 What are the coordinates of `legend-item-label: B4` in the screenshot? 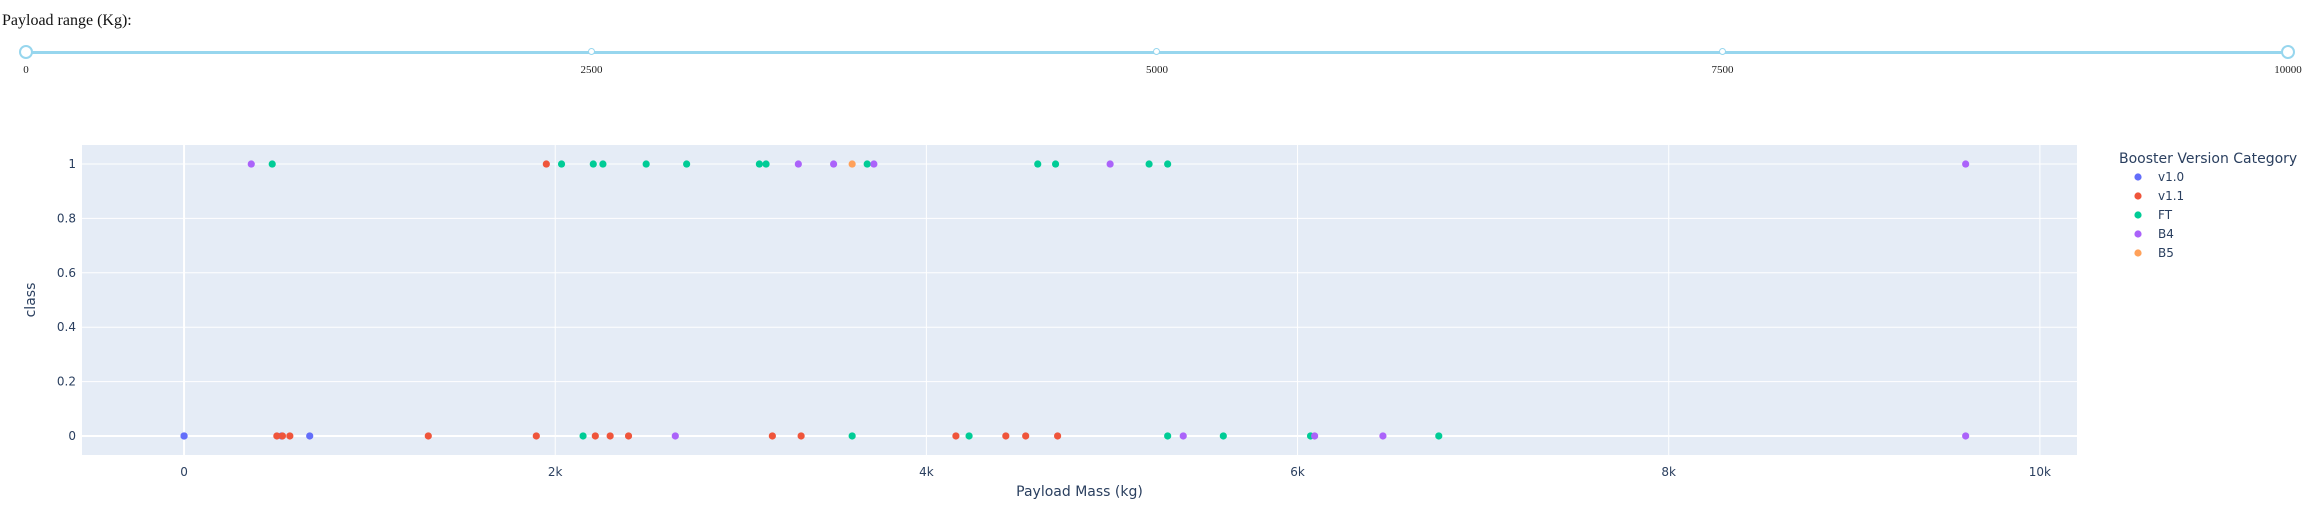 It's located at (2166, 234).